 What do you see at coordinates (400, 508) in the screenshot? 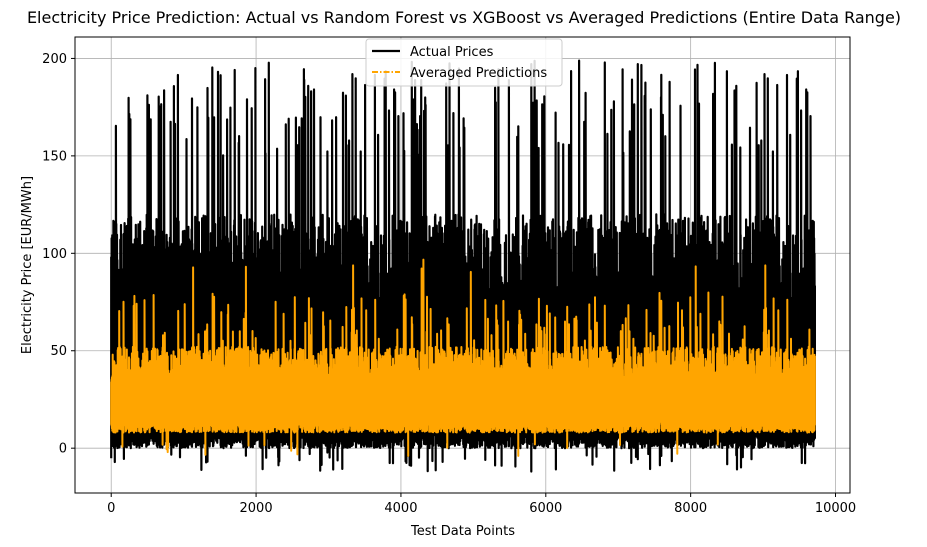
I see `x-tick-label: 4000` at bounding box center [400, 508].